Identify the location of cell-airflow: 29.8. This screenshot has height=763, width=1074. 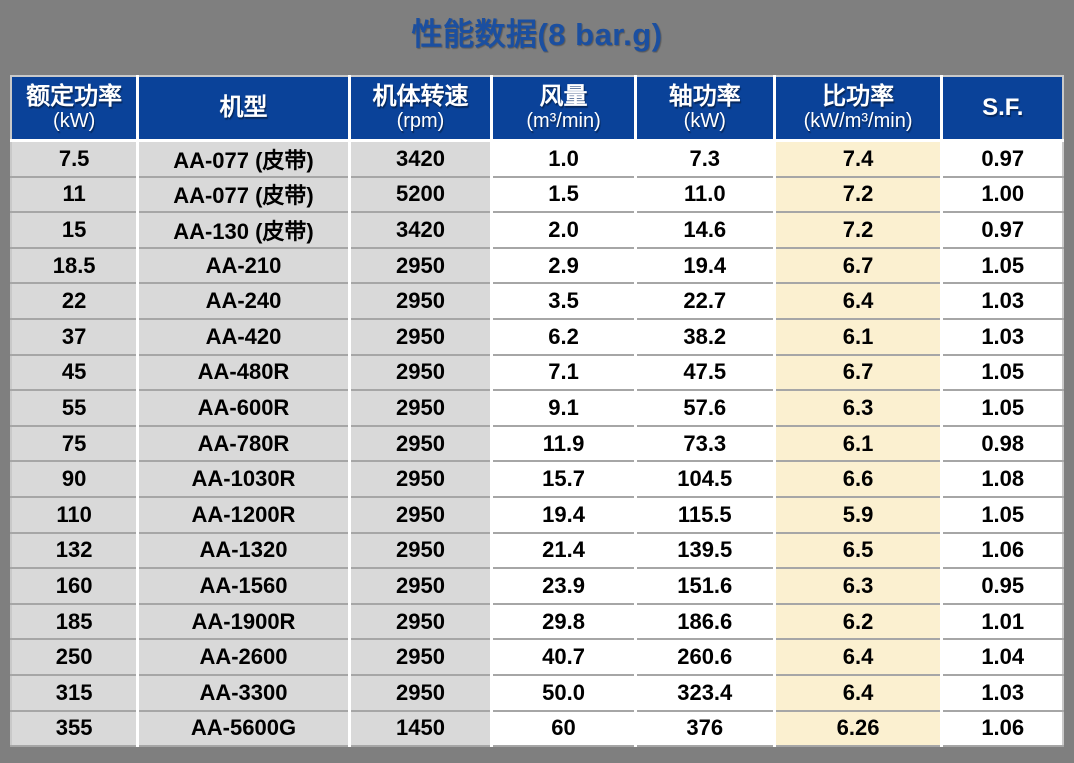
(563, 622).